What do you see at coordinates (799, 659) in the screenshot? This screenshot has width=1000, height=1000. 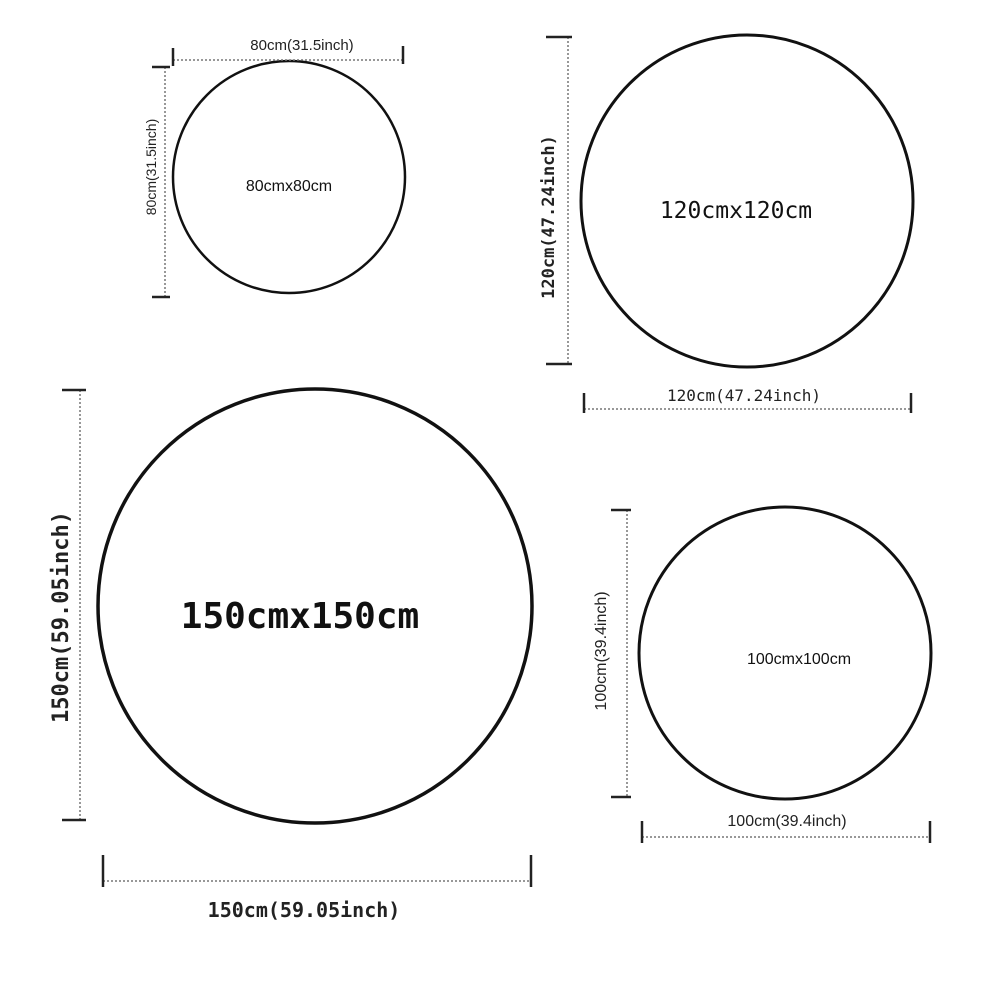 I see `size-label-100: 100cmx100cm` at bounding box center [799, 659].